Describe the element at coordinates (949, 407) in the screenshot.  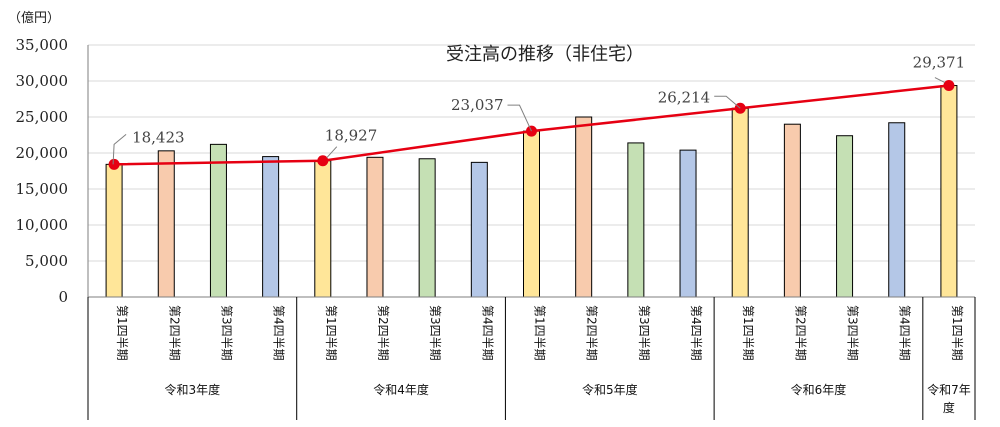
I see `group-label-tail: 度` at that location.